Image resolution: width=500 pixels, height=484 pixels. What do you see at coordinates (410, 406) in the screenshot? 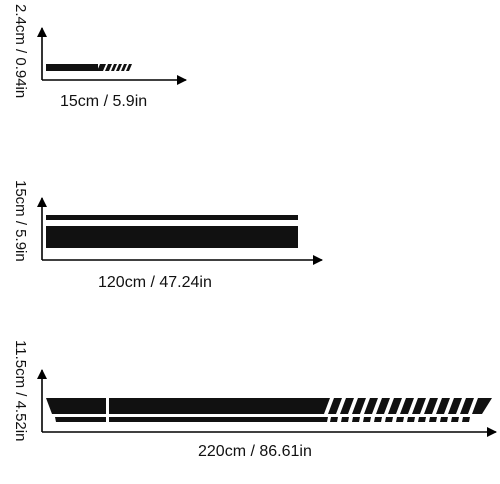
I see `upper-slash-pattern` at bounding box center [410, 406].